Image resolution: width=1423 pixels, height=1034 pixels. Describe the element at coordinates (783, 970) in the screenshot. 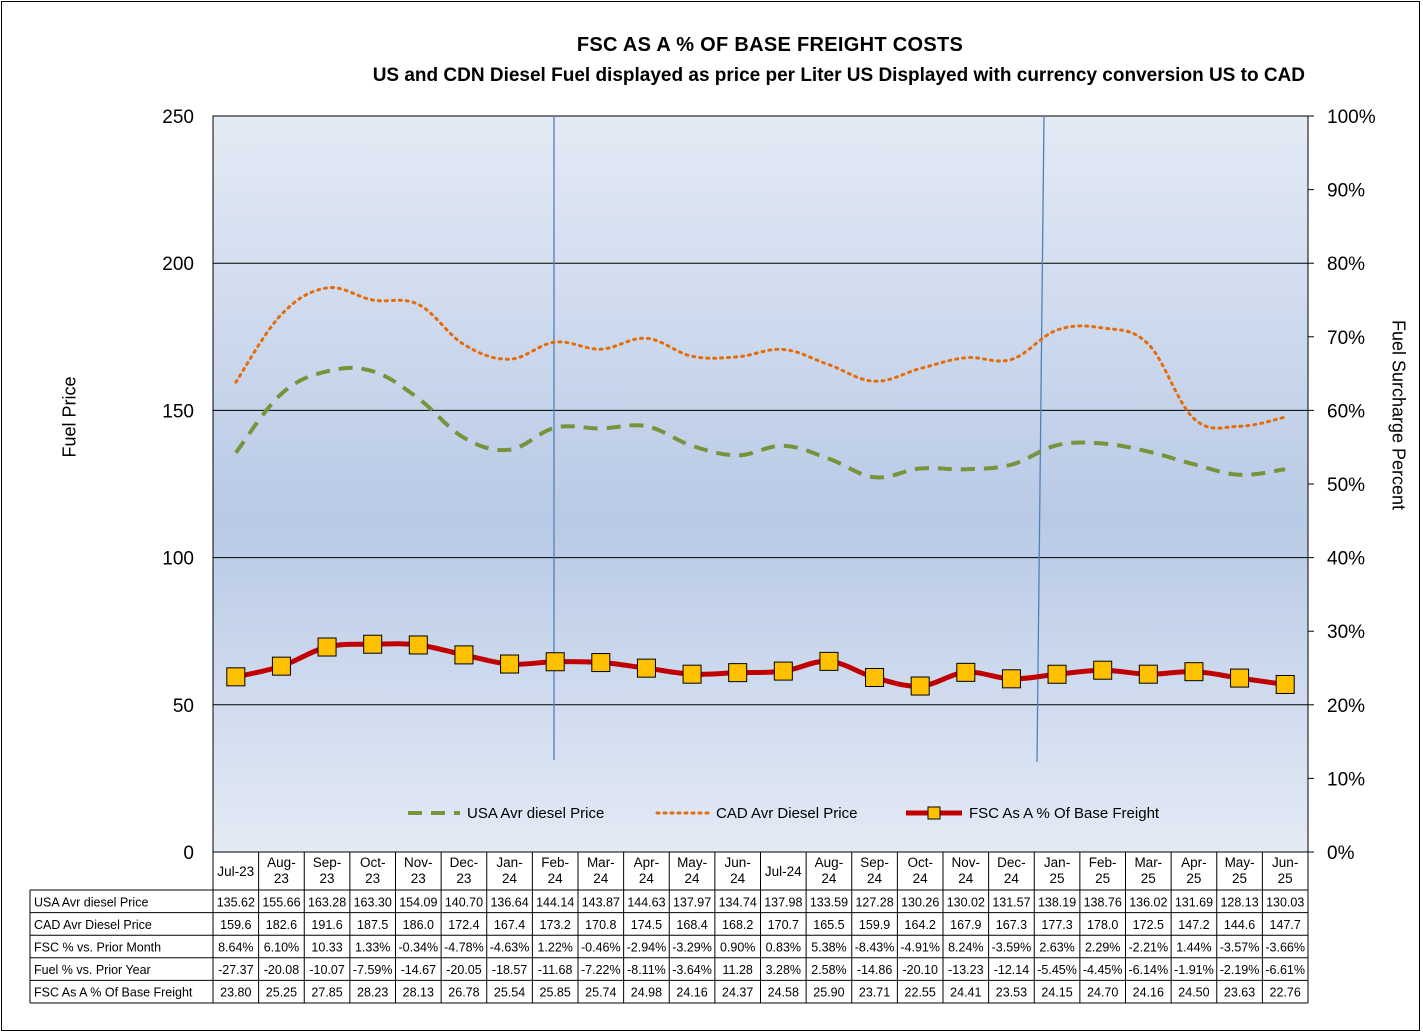

I see `table-cell: 3.28%` at that location.